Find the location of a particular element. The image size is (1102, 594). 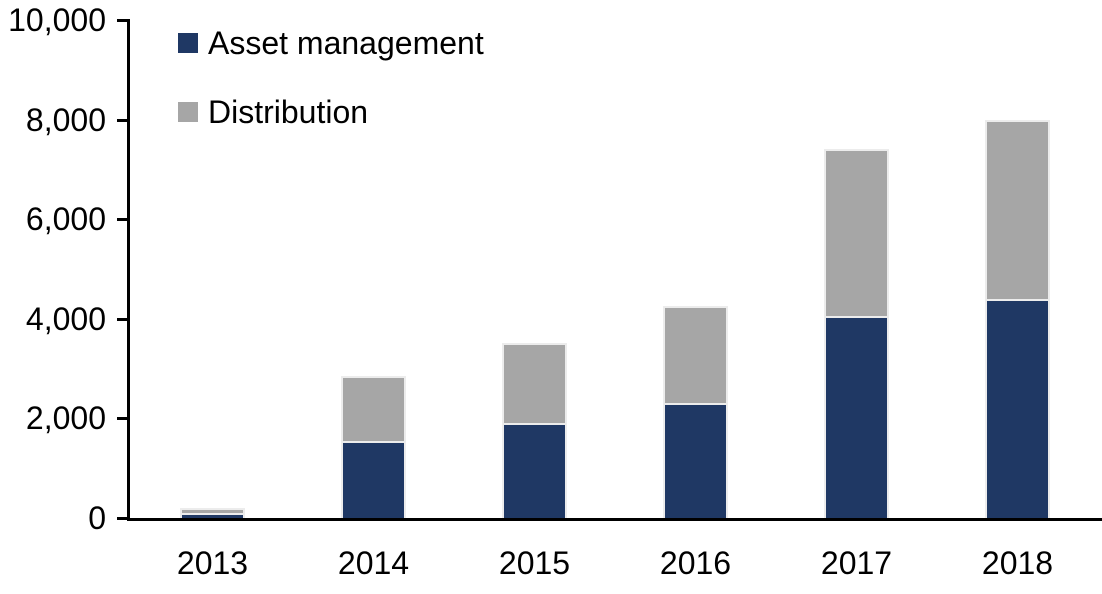

bar-2018 is located at coordinates (1017, 319).